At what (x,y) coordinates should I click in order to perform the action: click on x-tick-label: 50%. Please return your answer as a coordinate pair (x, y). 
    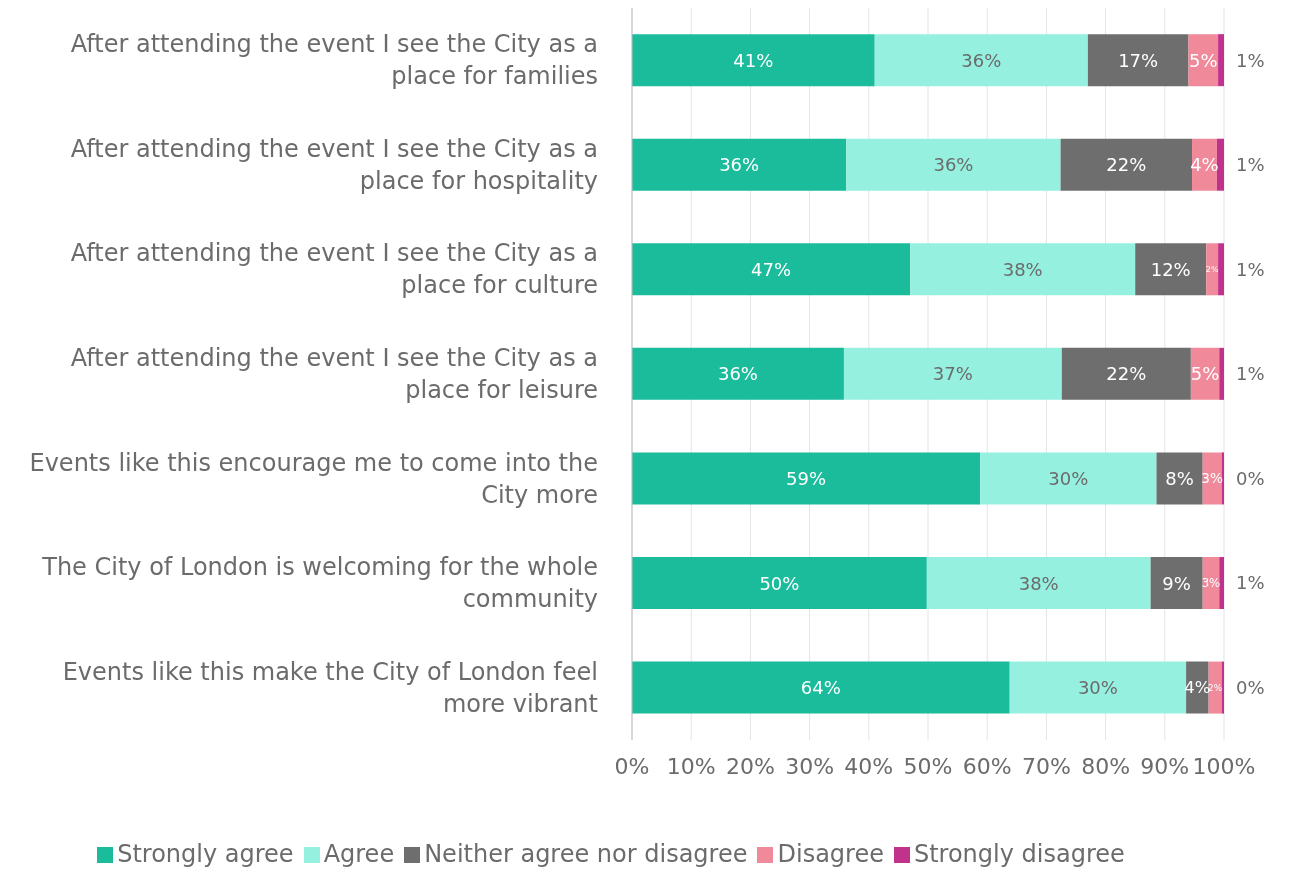
    Looking at the image, I should click on (928, 766).